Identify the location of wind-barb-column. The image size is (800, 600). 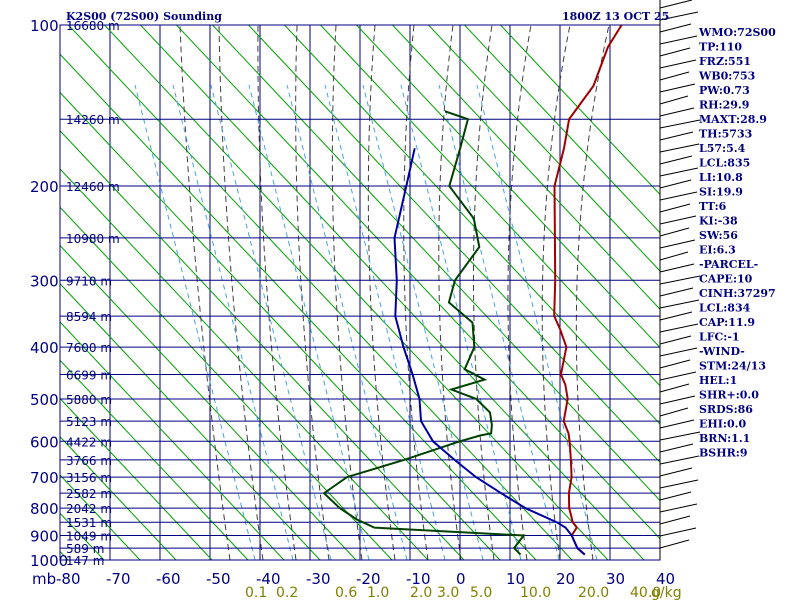
(680, 280).